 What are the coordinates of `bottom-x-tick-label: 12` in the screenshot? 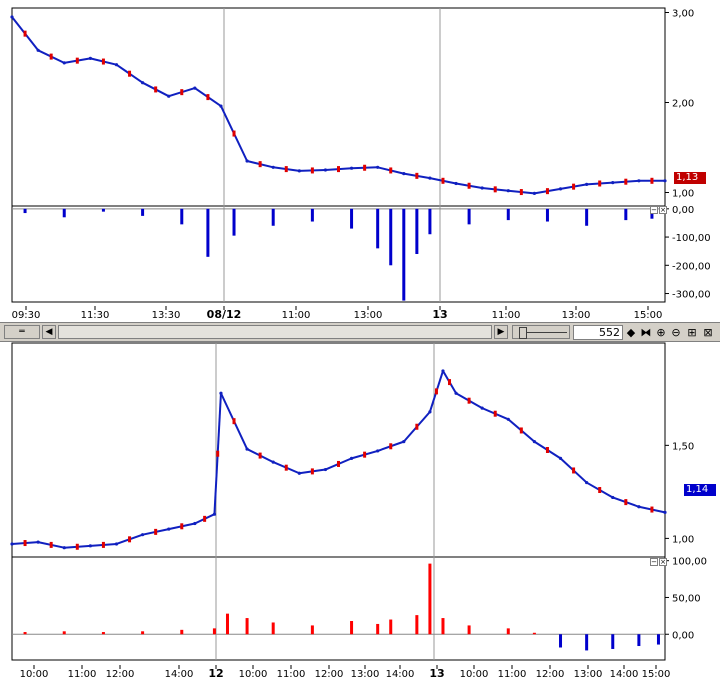 It's located at (215, 673).